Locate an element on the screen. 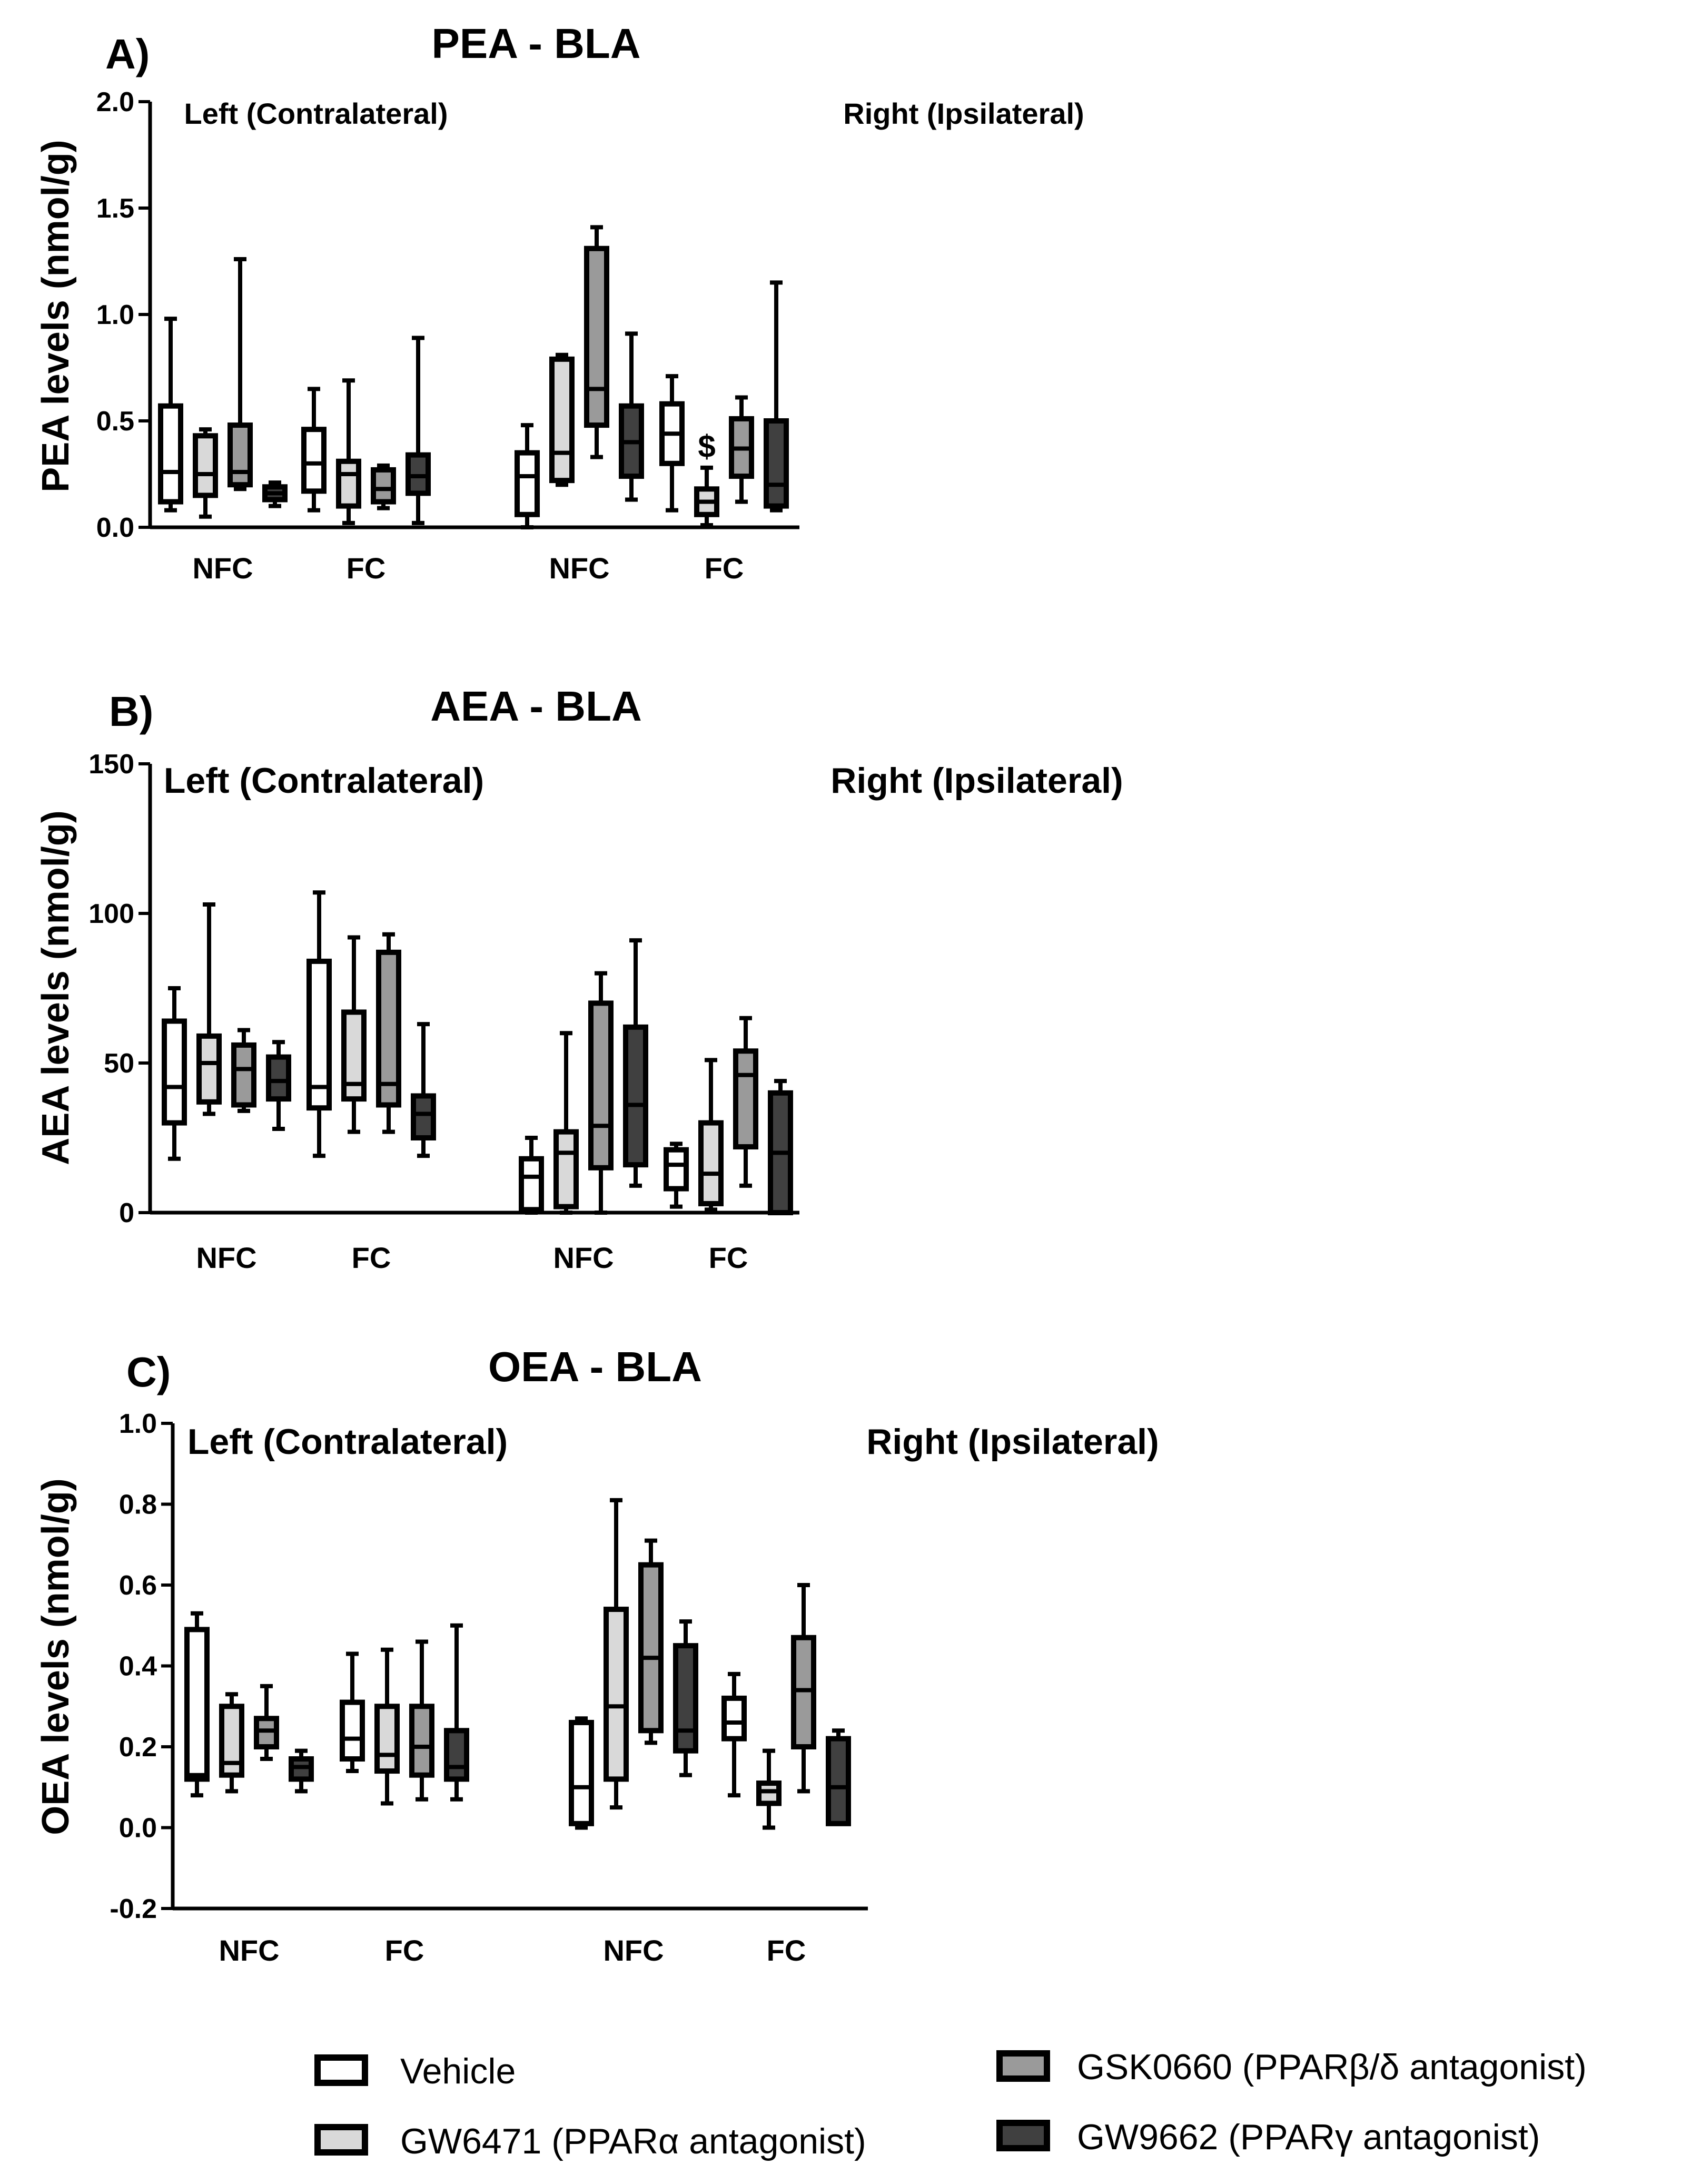 This screenshot has height=2184, width=1701. y-axis-title: AEA levels (nmol/g) is located at coordinates (56, 987).